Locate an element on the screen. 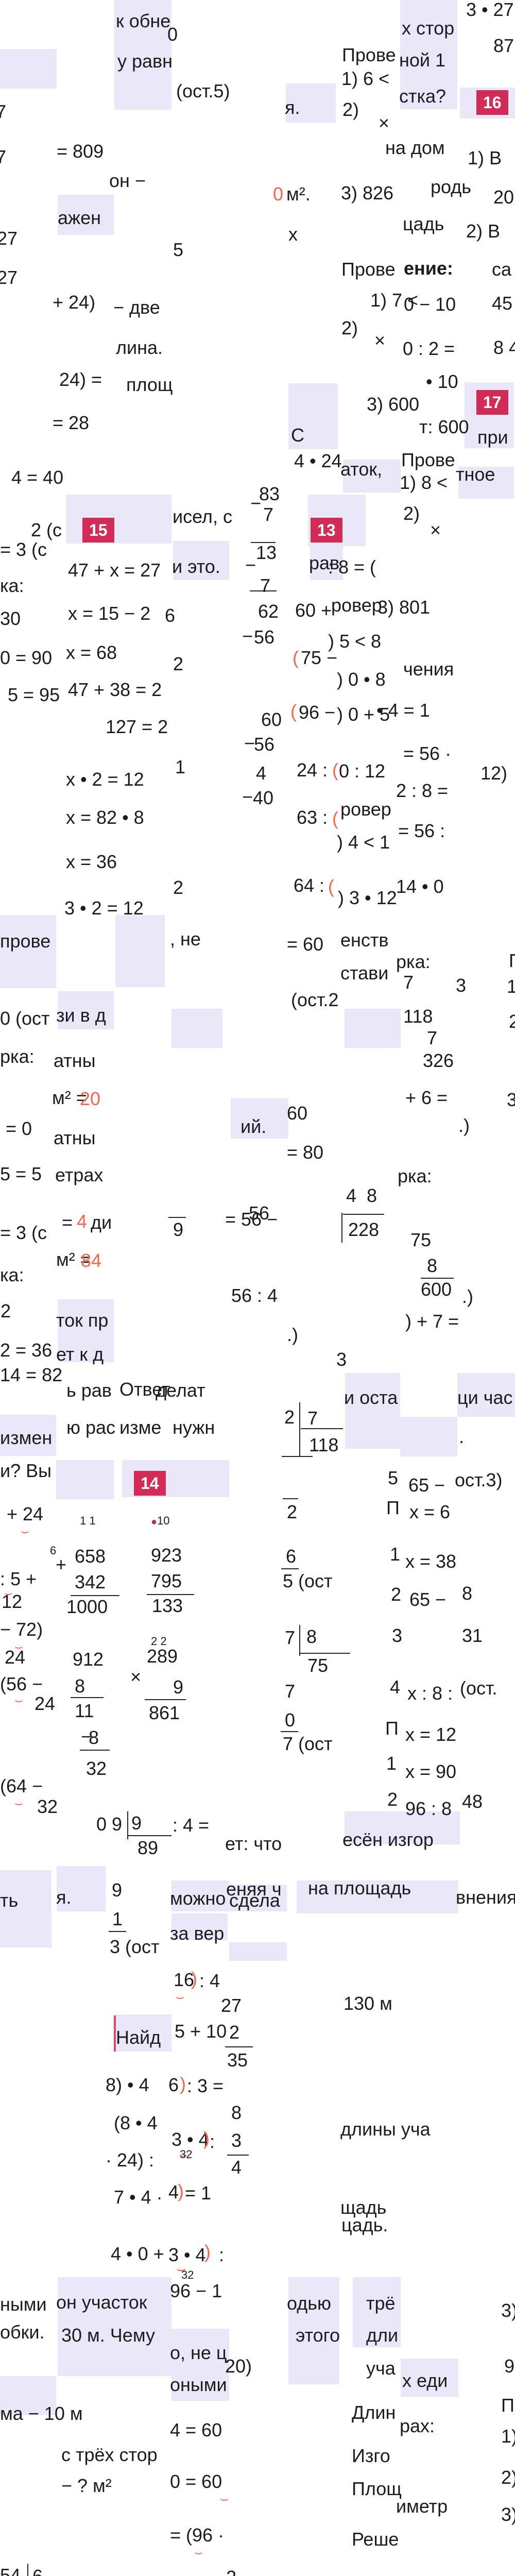  text-fragment: са is located at coordinates (502, 269).